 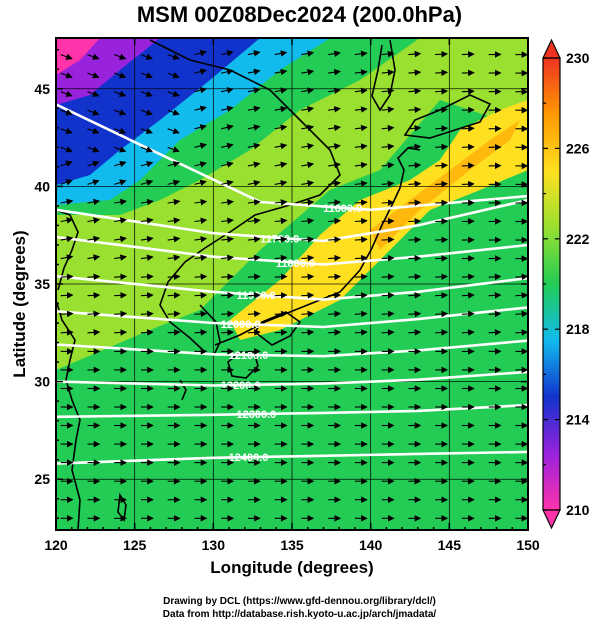 I want to click on y-axis-label: Latitude (degrees), so click(x=19, y=304).